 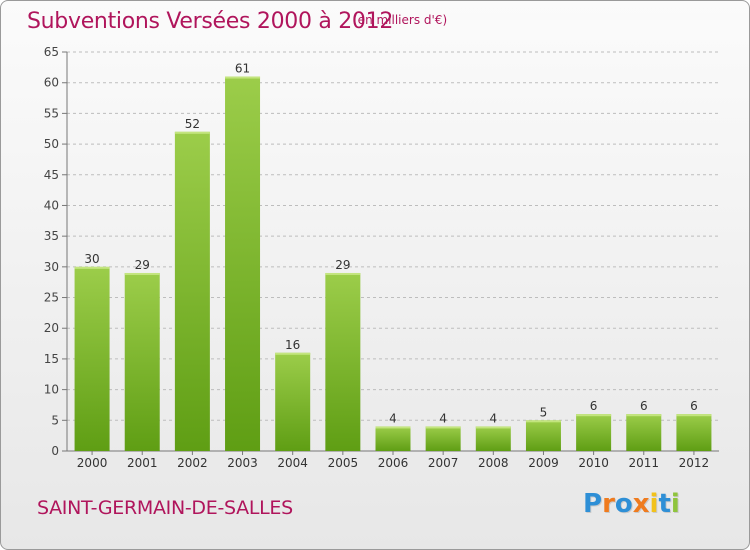 What do you see at coordinates (664, 504) in the screenshot?
I see `logo-letter: t` at bounding box center [664, 504].